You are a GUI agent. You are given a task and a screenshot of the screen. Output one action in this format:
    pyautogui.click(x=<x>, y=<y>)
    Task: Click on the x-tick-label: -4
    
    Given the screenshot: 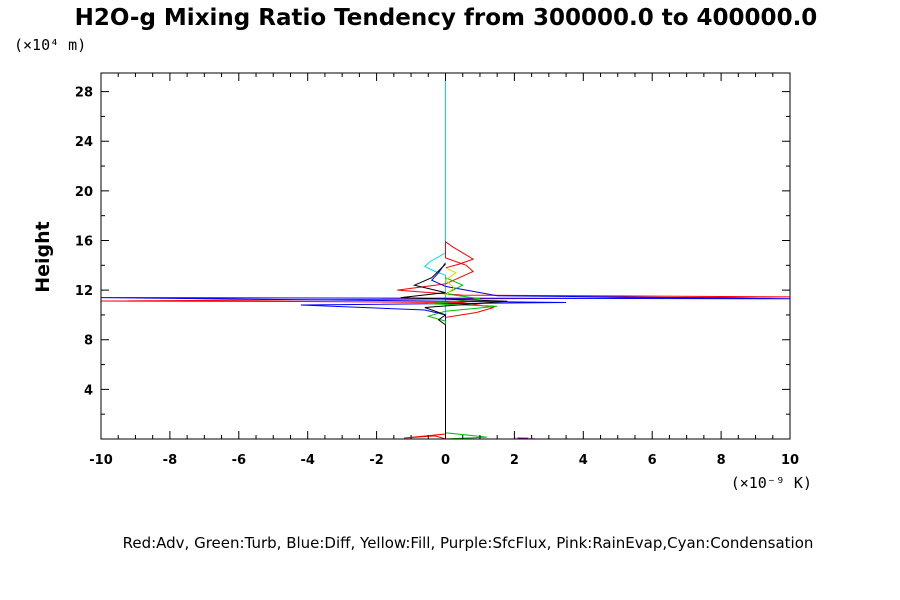 What is the action you would take?
    pyautogui.click(x=307, y=460)
    